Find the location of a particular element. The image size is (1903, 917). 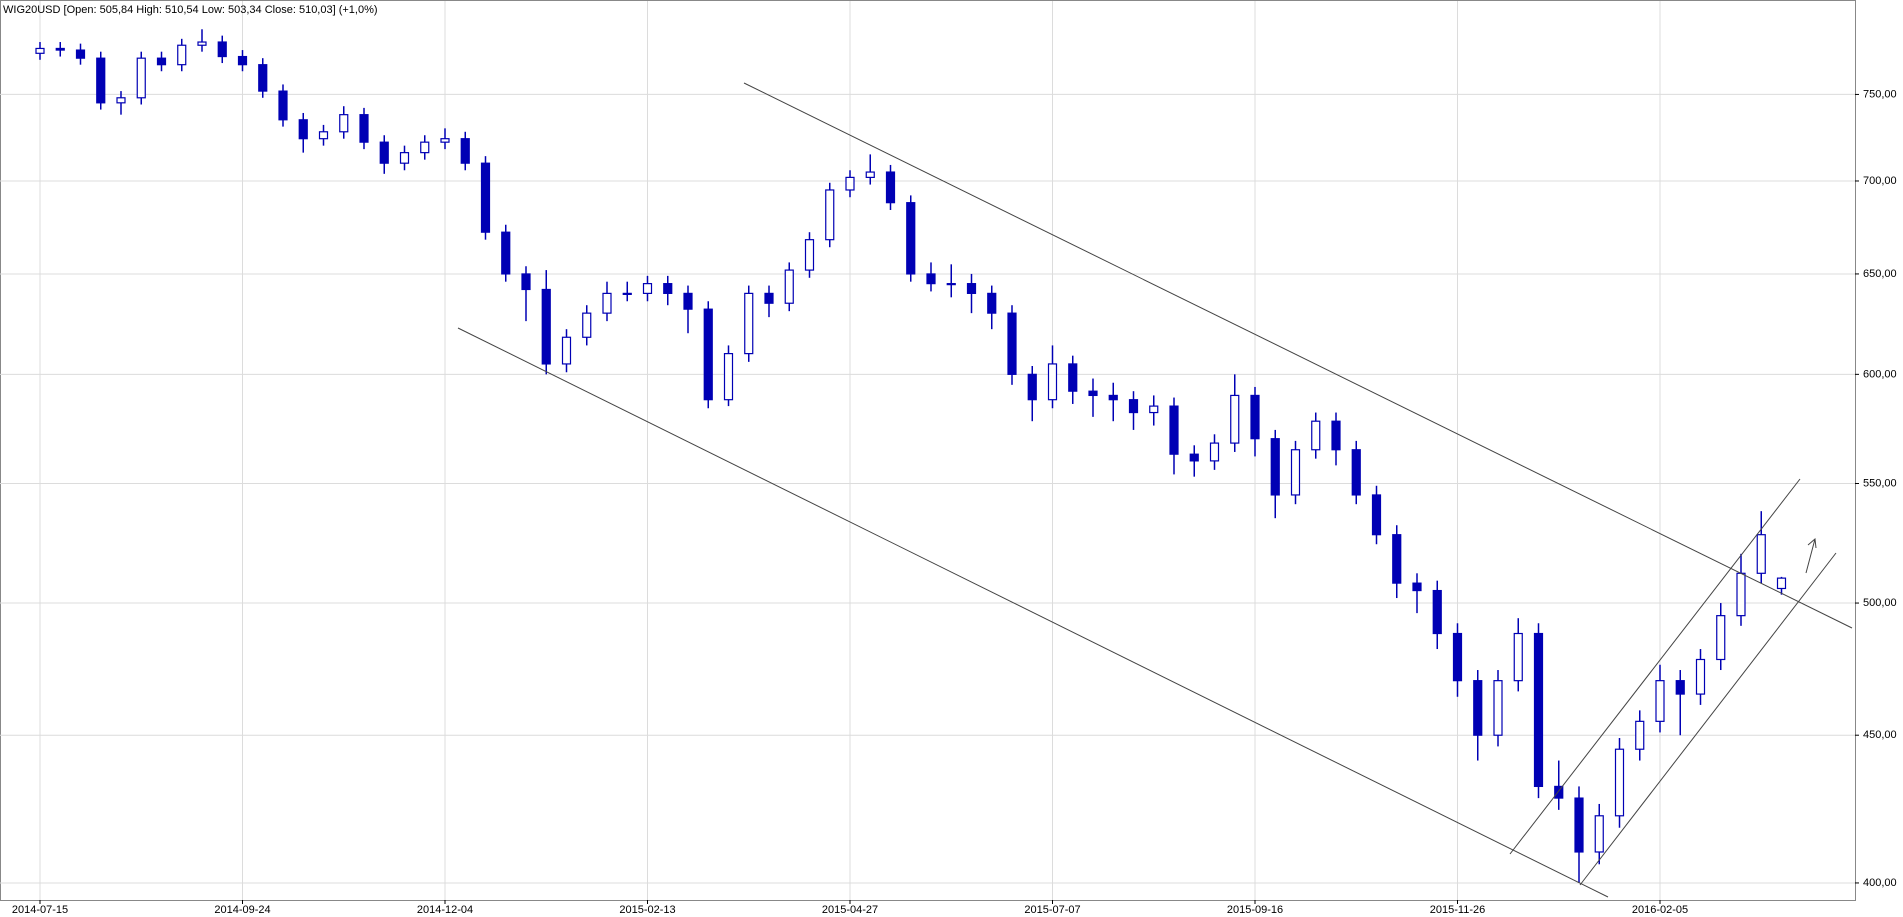

x-tick-label: 2015-04-27 is located at coordinates (850, 910).